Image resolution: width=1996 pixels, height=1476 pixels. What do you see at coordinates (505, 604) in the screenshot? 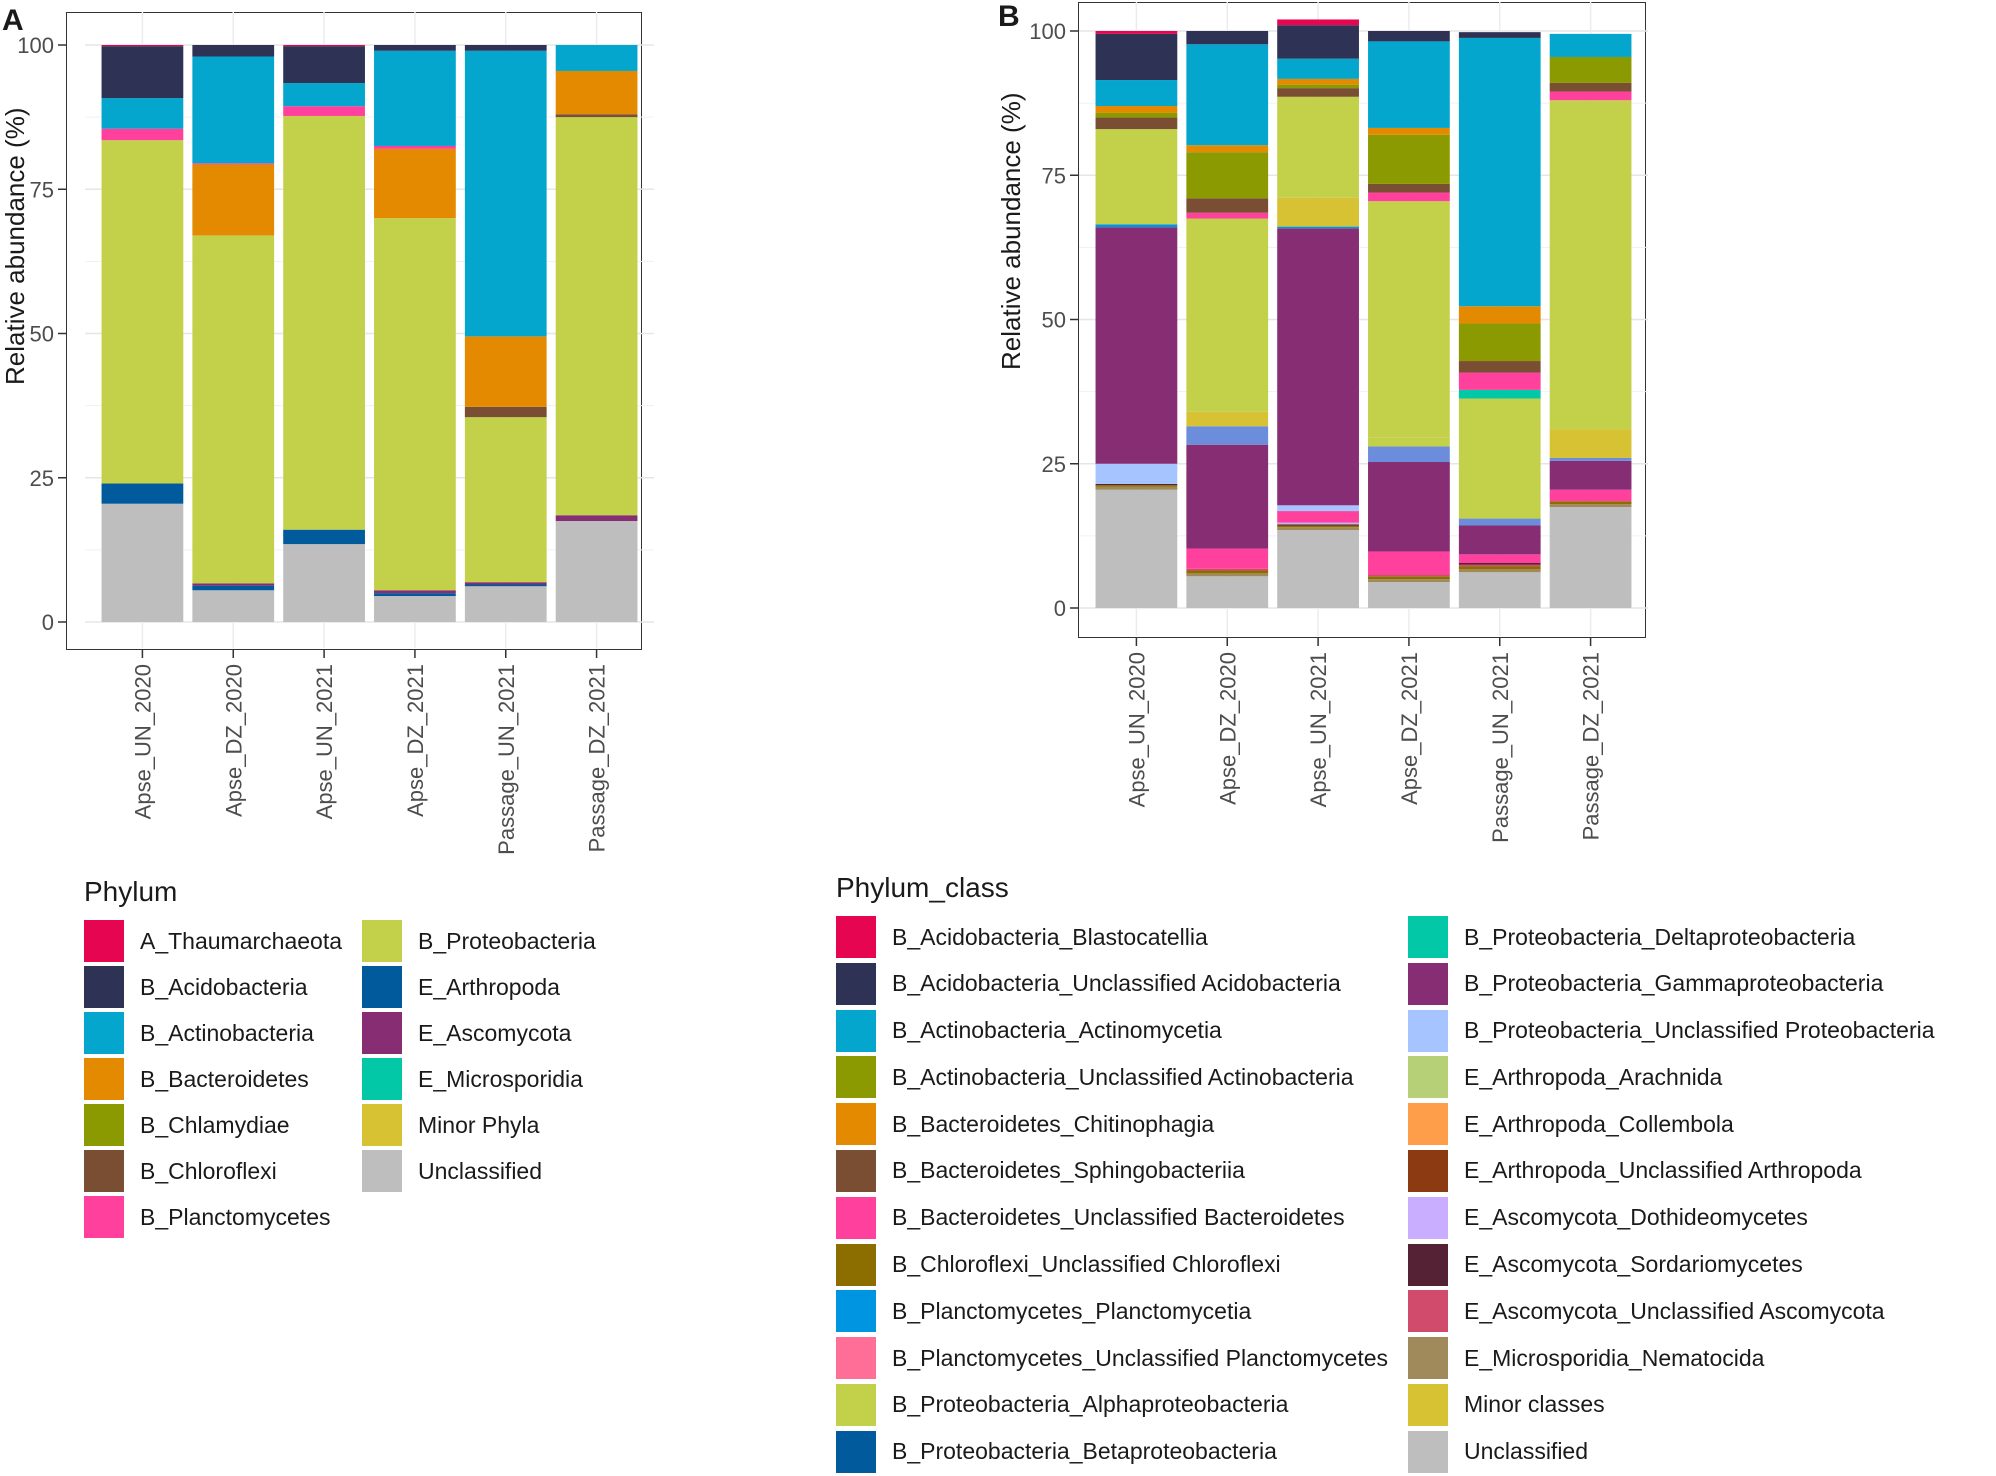
I see `bar-segment-passage-un-2021-s0` at bounding box center [505, 604].